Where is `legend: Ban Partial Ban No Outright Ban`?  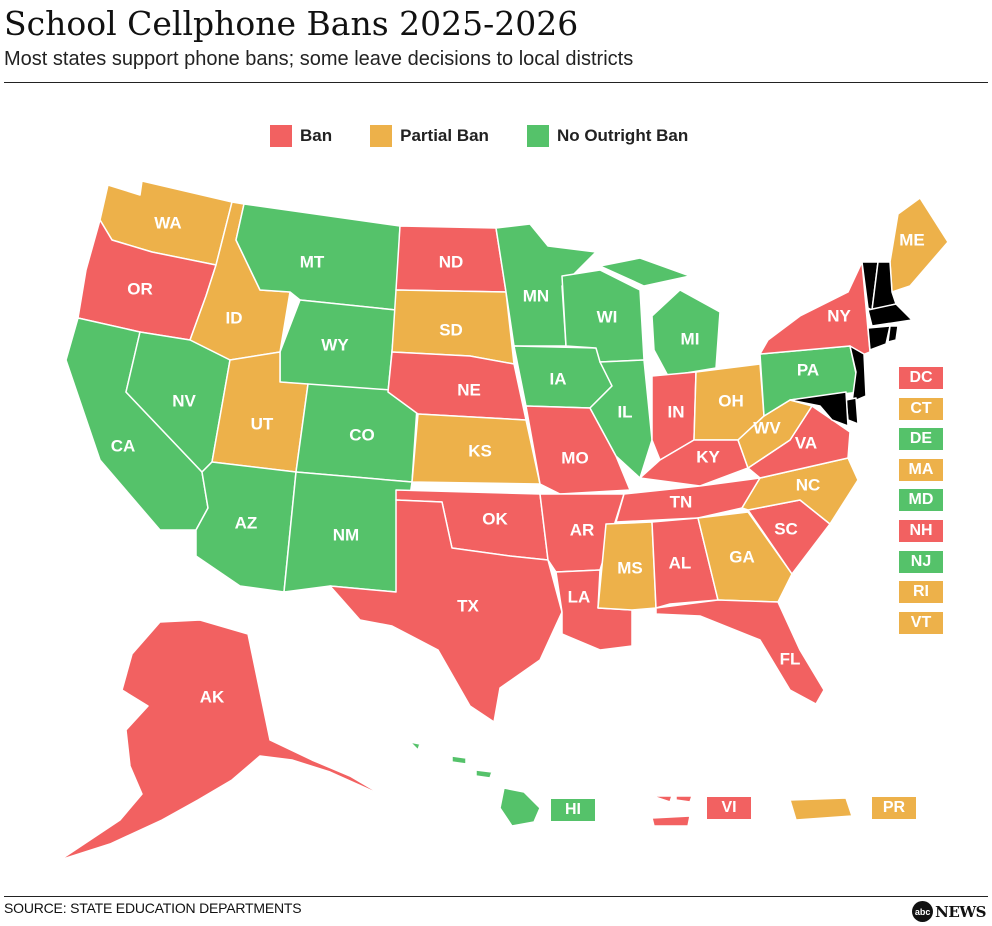
legend: Ban Partial Ban No Outright Ban is located at coordinates (479, 136).